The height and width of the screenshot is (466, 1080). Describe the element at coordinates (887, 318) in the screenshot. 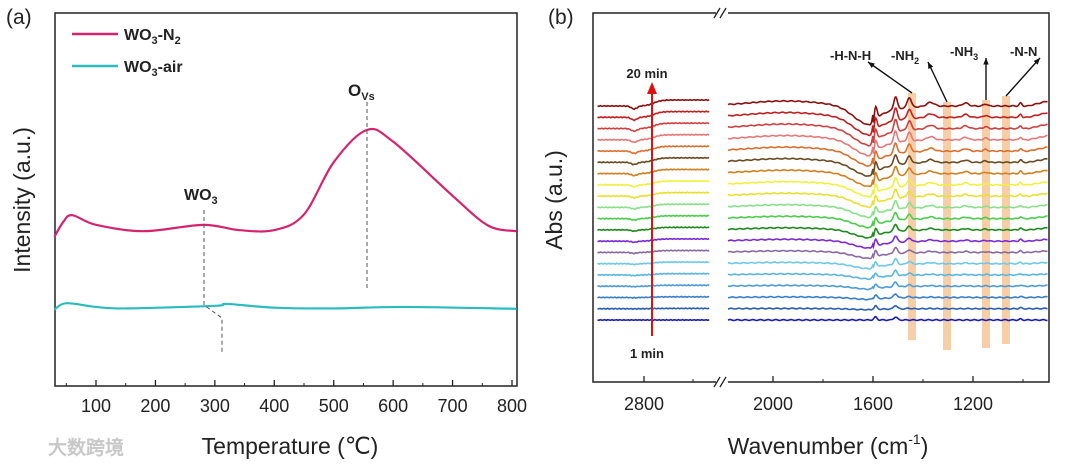

I see `spectrum-trace-1-min` at that location.